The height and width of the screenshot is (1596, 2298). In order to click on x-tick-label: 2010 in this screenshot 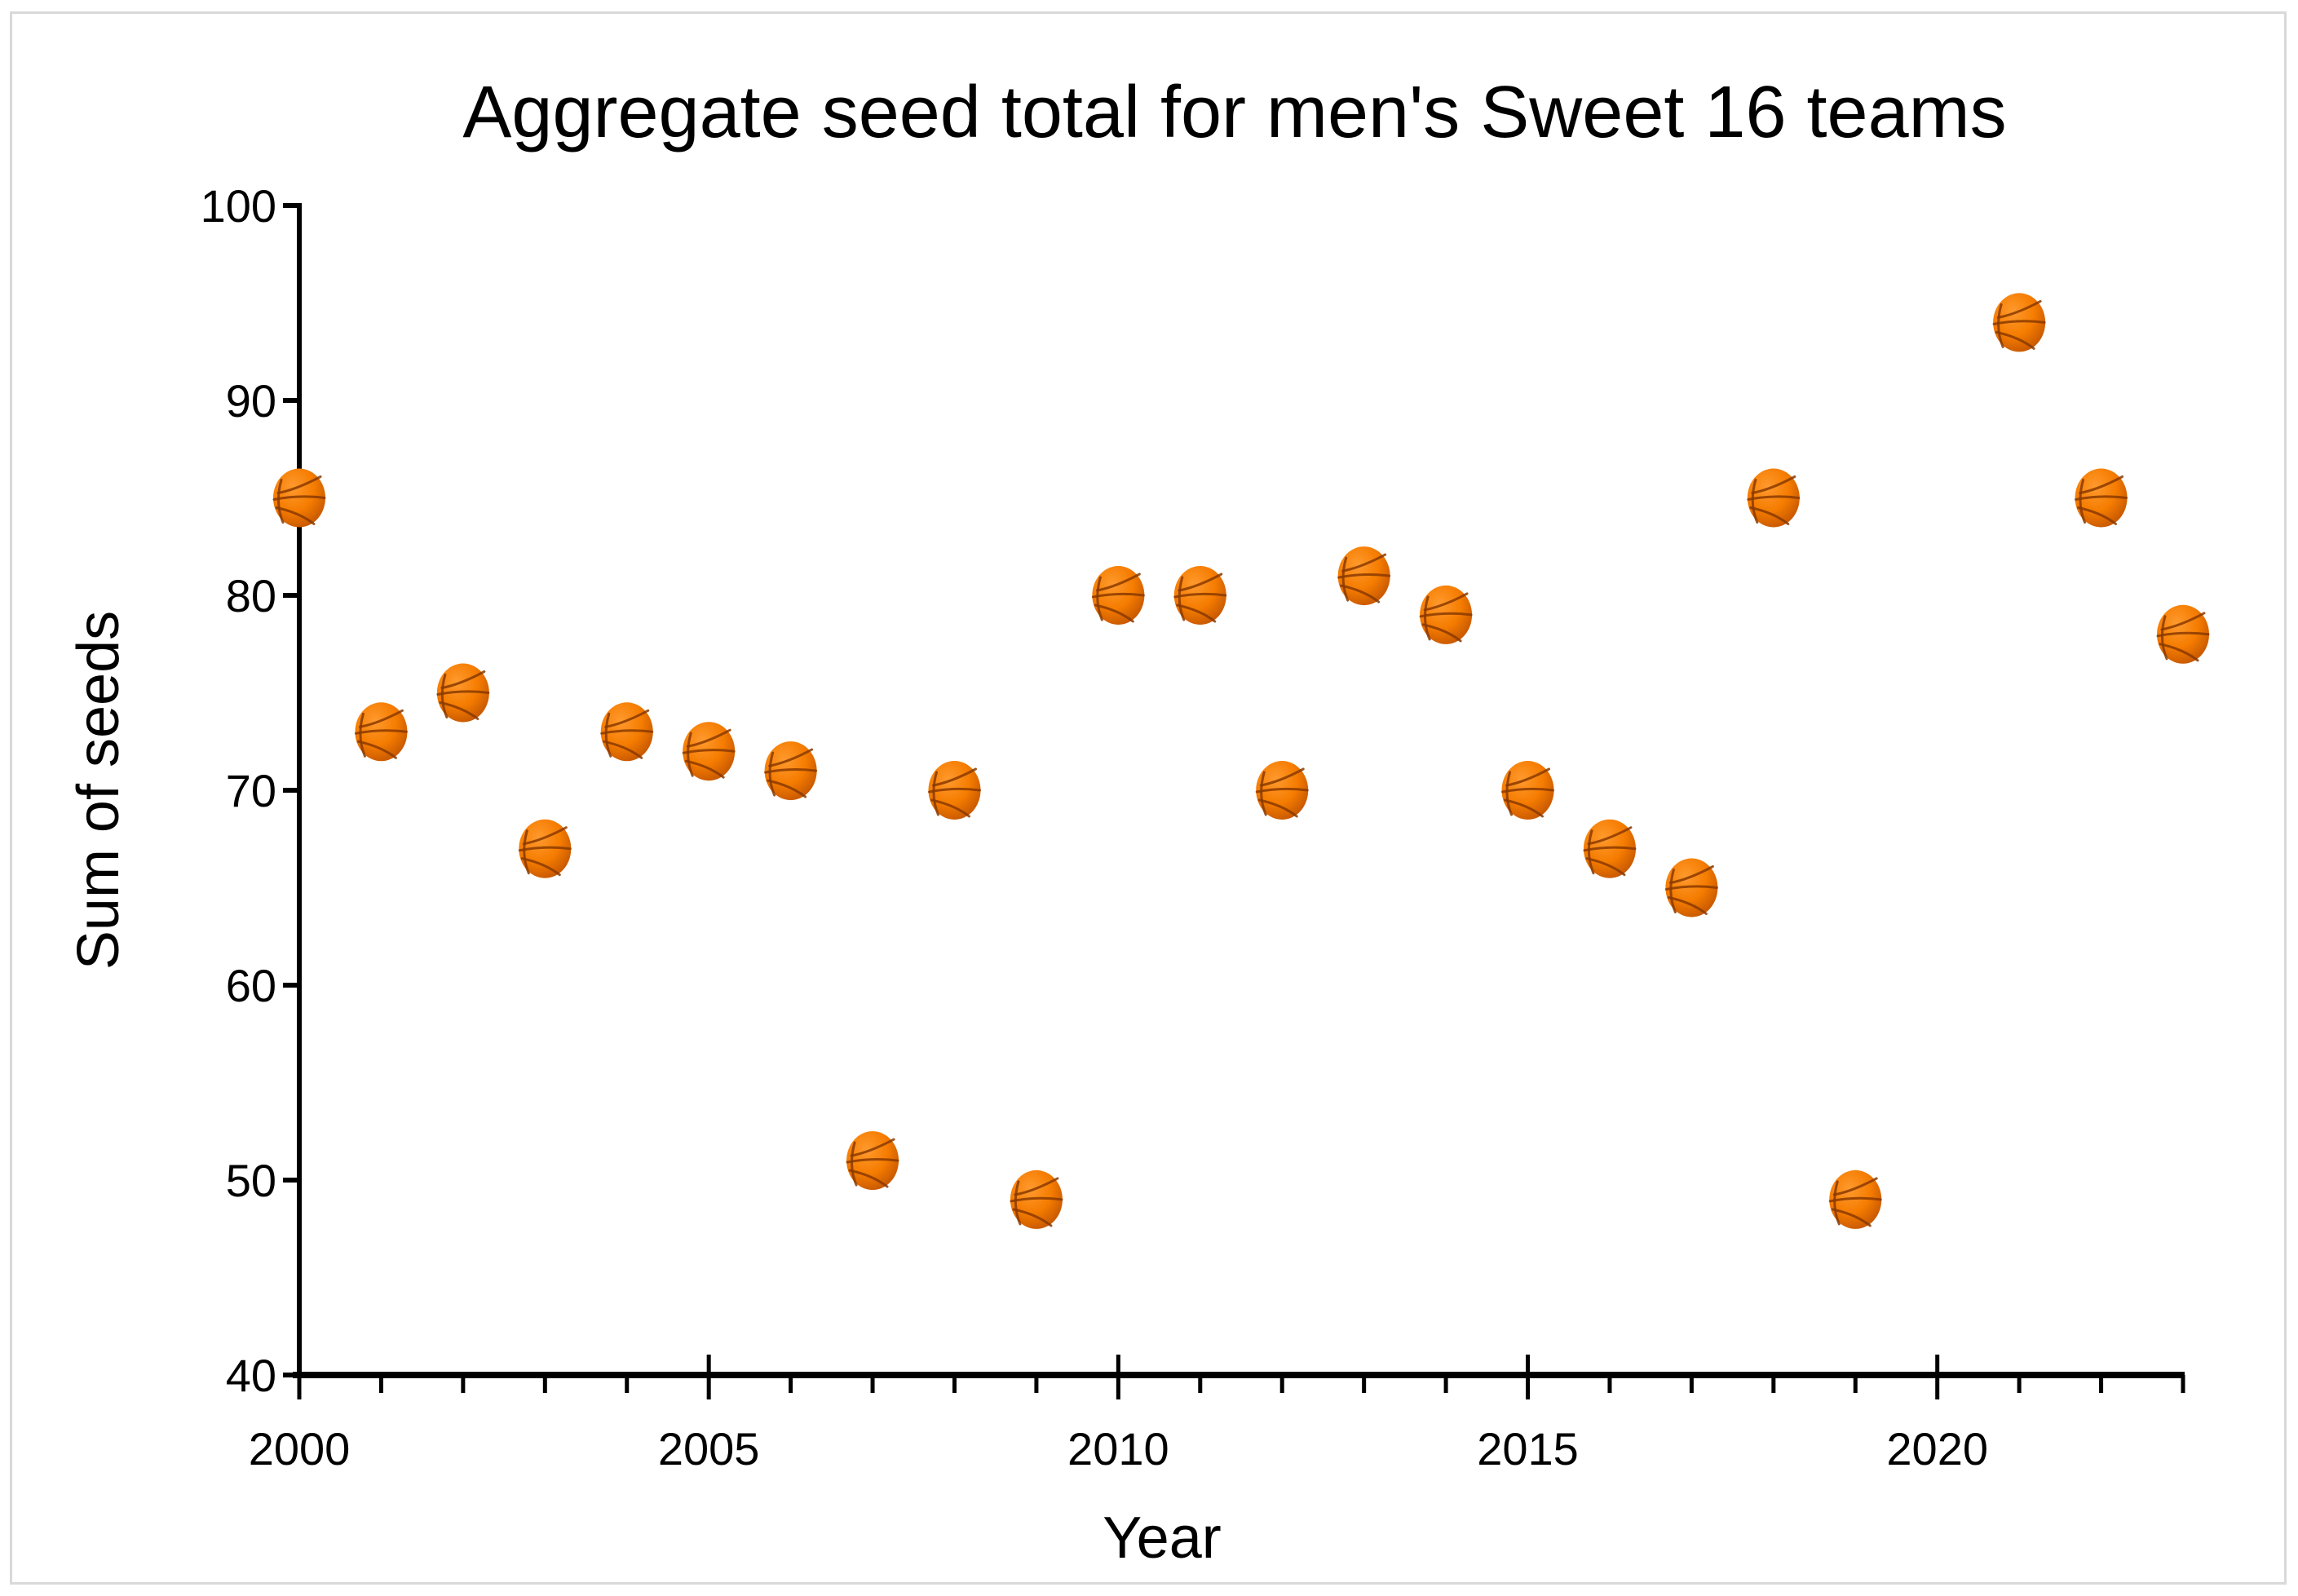, I will do `click(1118, 1448)`.